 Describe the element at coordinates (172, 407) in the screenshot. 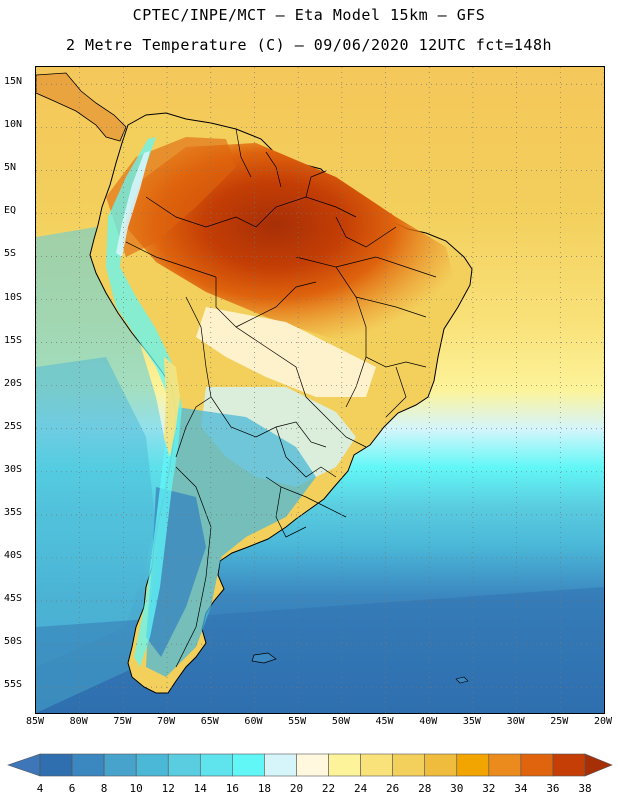

I see `atacama-warm-strip` at that location.